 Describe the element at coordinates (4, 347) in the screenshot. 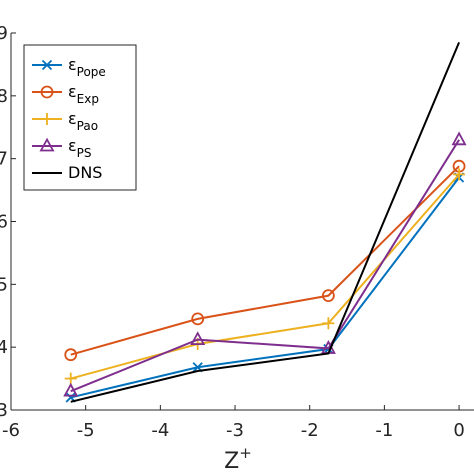

I see `y-tick-label: 4` at that location.